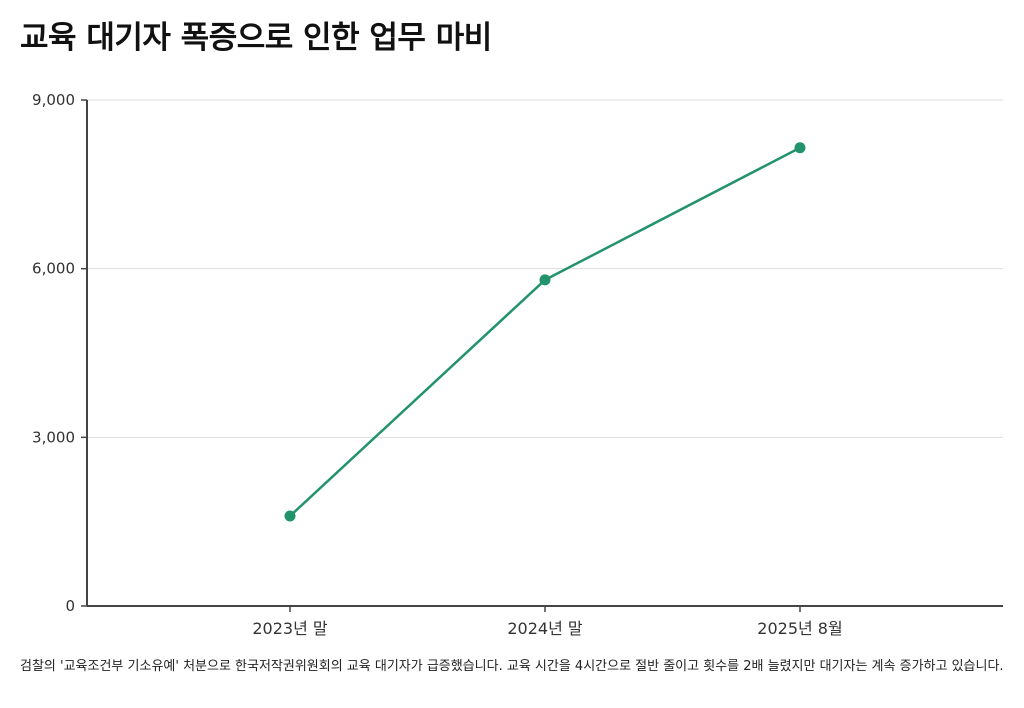 The width and height of the screenshot is (1024, 708). I want to click on x-tick-label: 2023년 말, so click(290, 628).